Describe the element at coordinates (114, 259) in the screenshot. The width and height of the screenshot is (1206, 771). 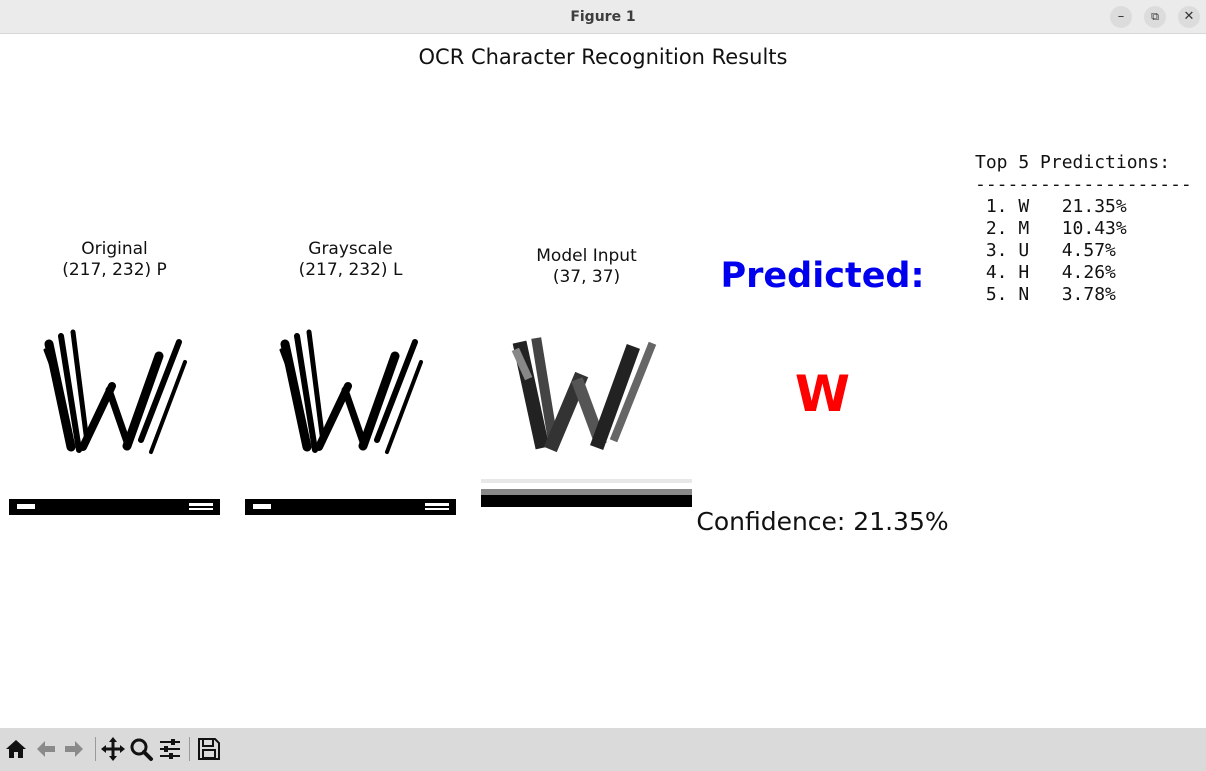
I see `original-panel-title: Original (217, 232) P` at that location.